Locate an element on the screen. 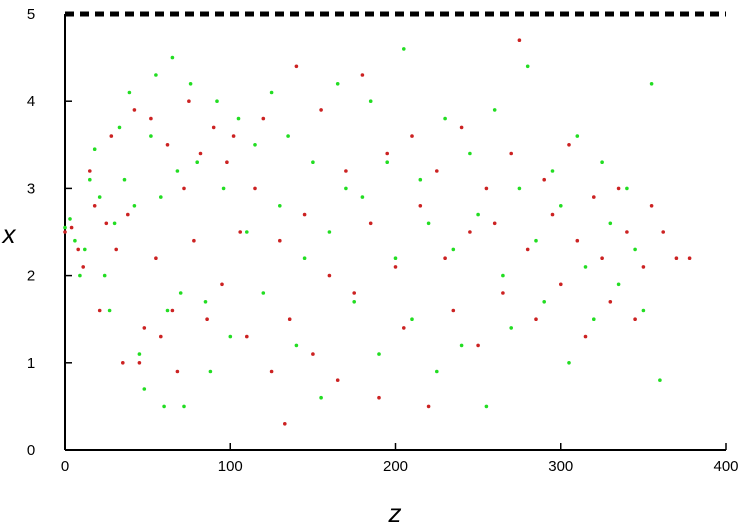 This screenshot has width=741, height=528. x-tick-label: 100 is located at coordinates (230, 466).